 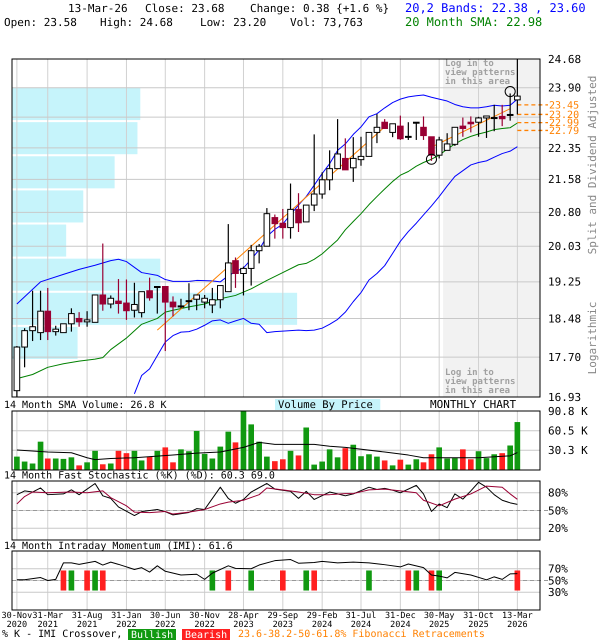 I want to click on x-tick-label: 30-May 2025, so click(x=439, y=620).